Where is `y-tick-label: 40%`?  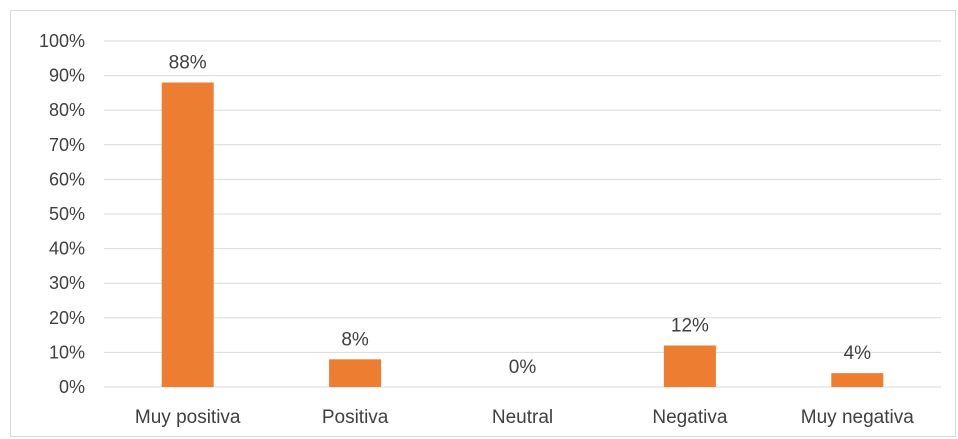 y-tick-label: 40% is located at coordinates (67, 249).